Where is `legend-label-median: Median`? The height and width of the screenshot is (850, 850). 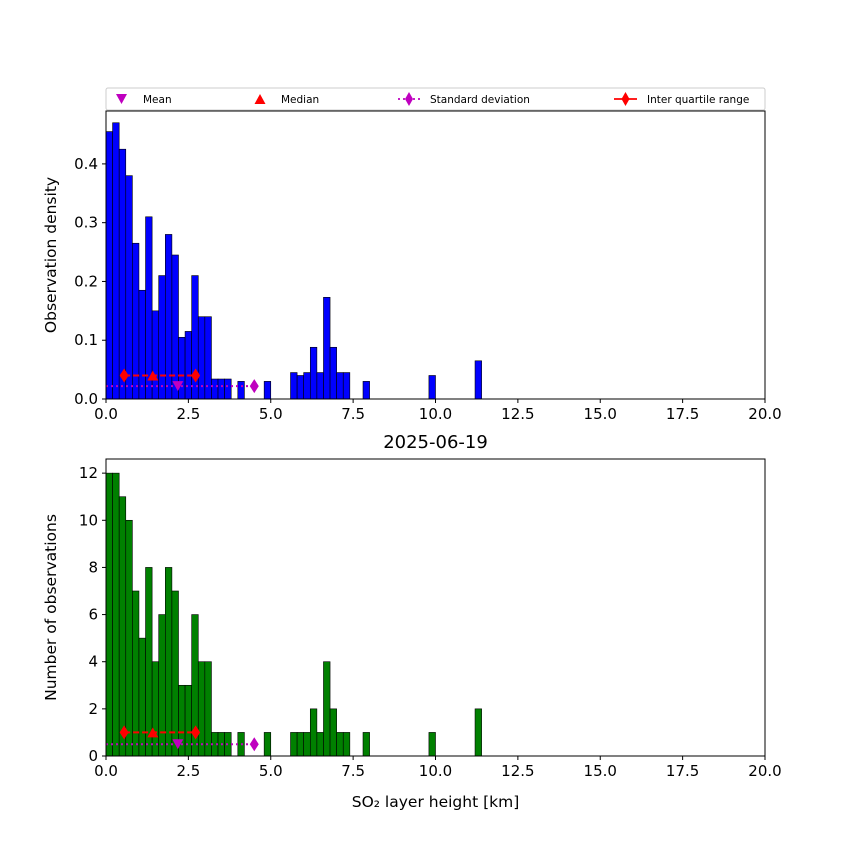
legend-label-median: Median is located at coordinates (300, 100).